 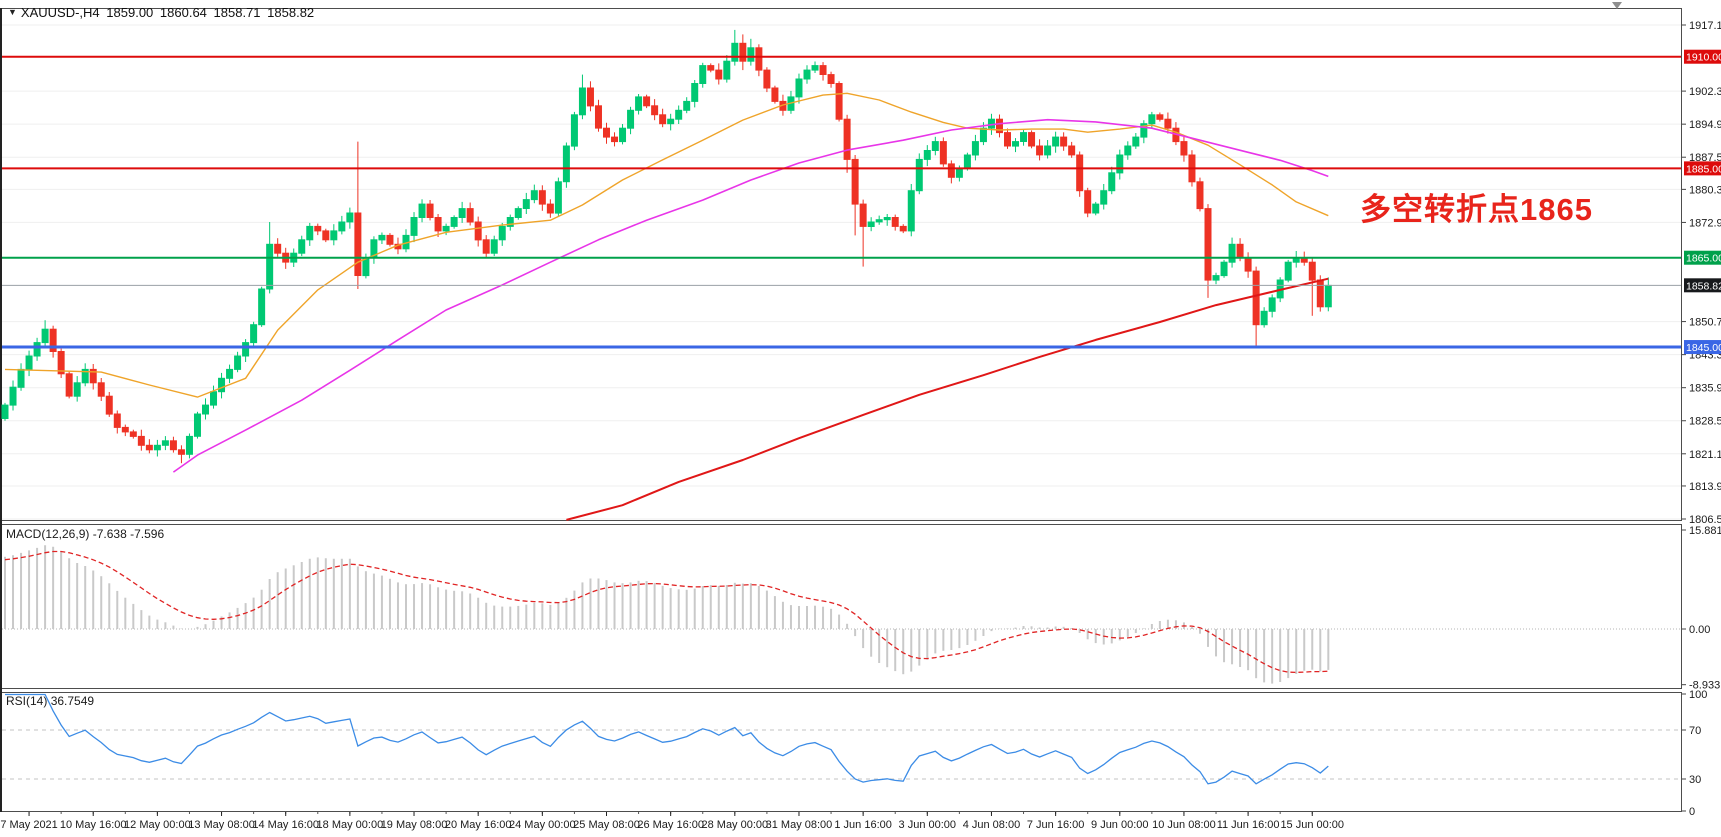 I want to click on time-axis-label: 24 May 00:00, so click(x=542, y=825).